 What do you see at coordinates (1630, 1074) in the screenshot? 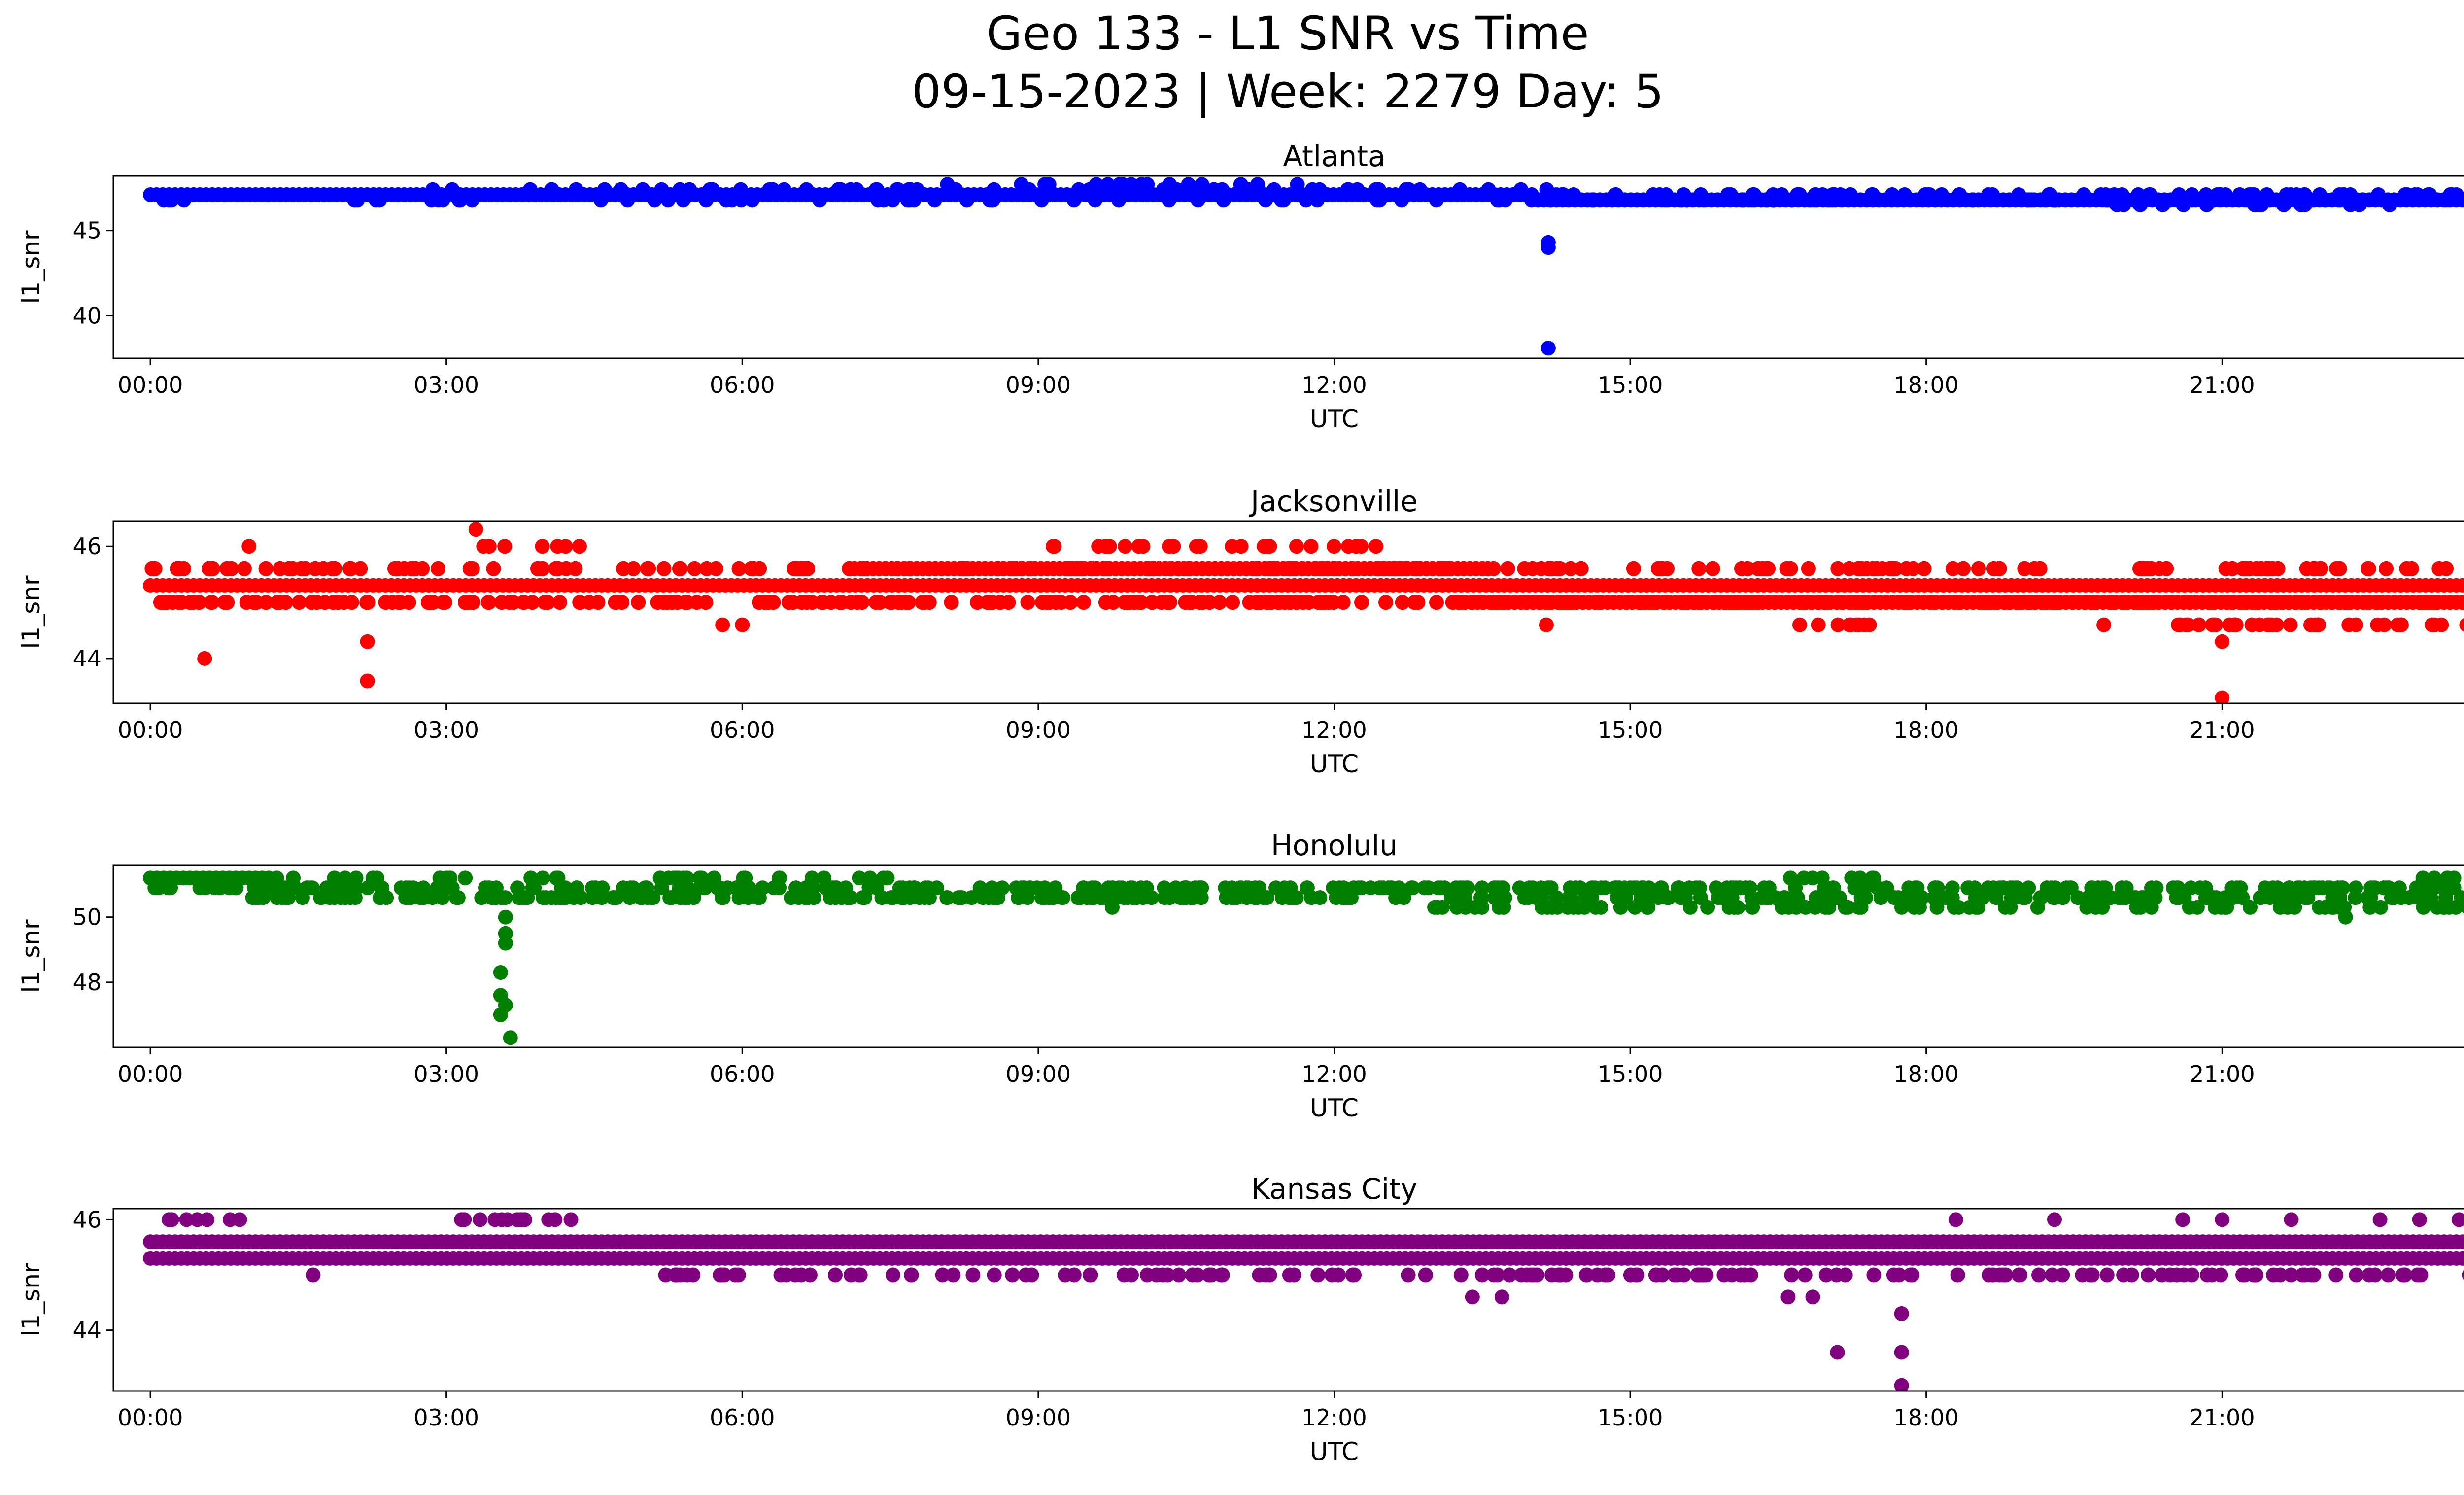
I see `x-tick-label: 15:00` at bounding box center [1630, 1074].